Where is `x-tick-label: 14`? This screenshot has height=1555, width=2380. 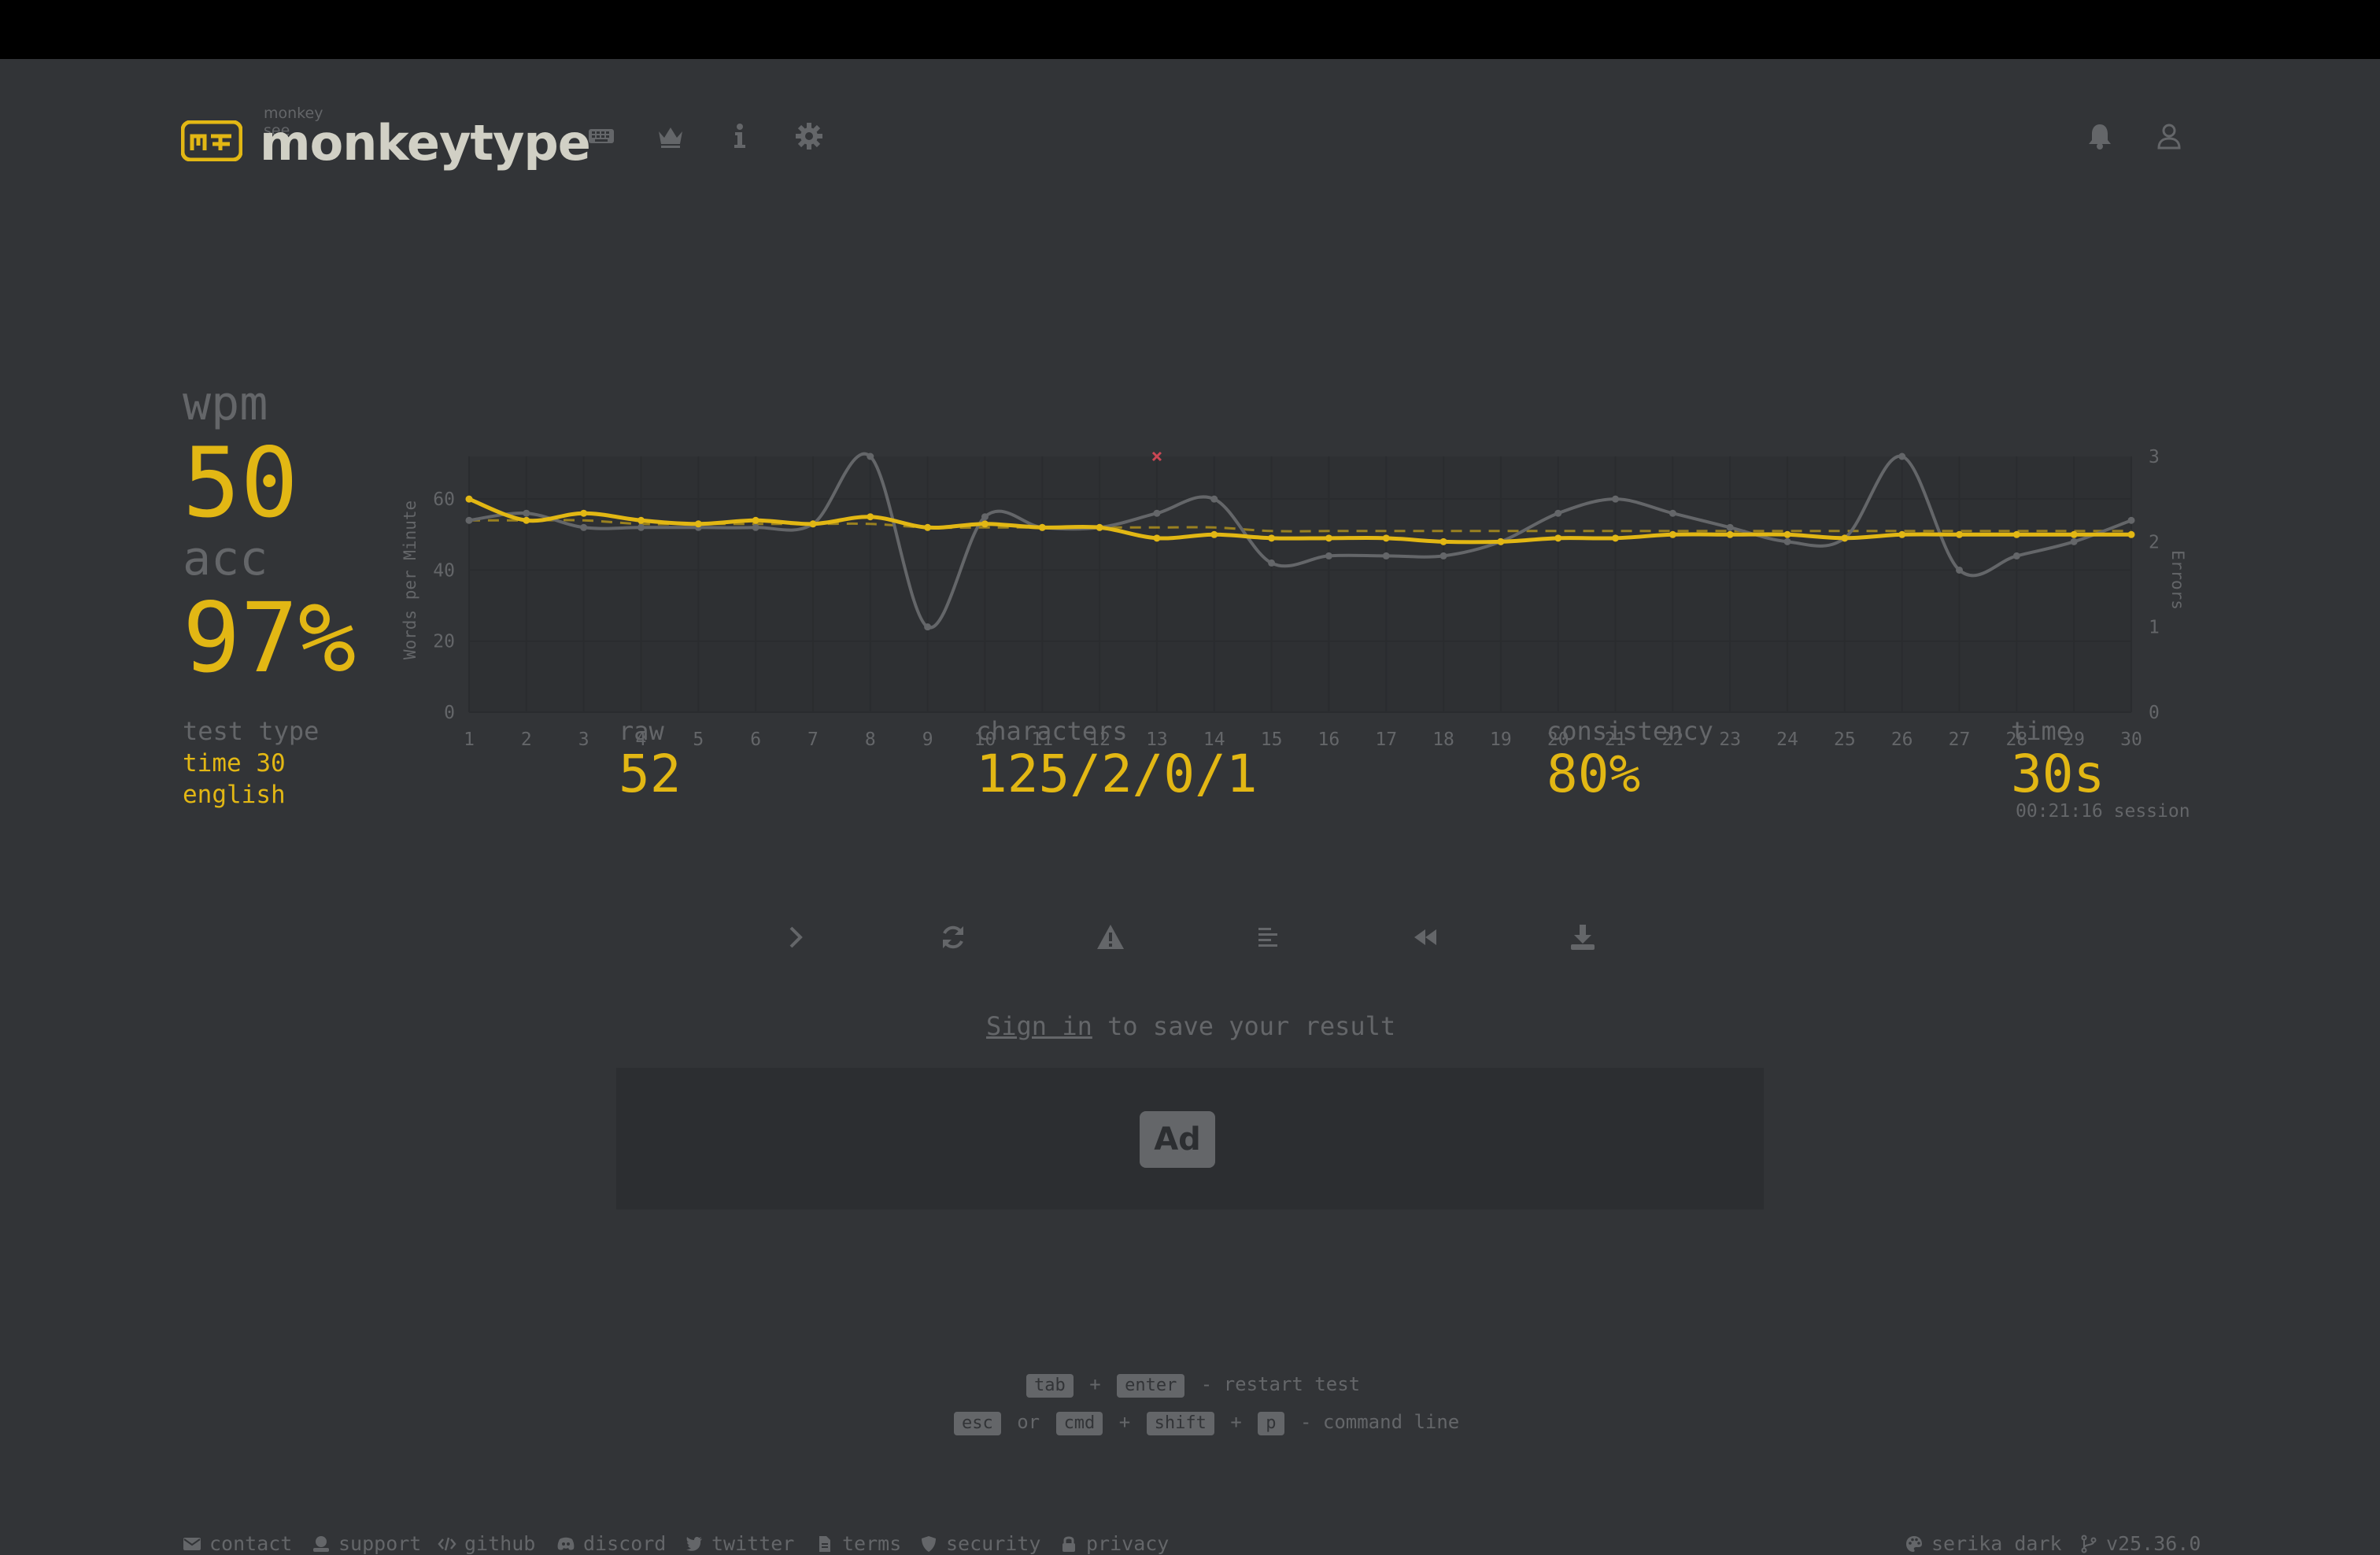
x-tick-label: 14 is located at coordinates (1214, 739).